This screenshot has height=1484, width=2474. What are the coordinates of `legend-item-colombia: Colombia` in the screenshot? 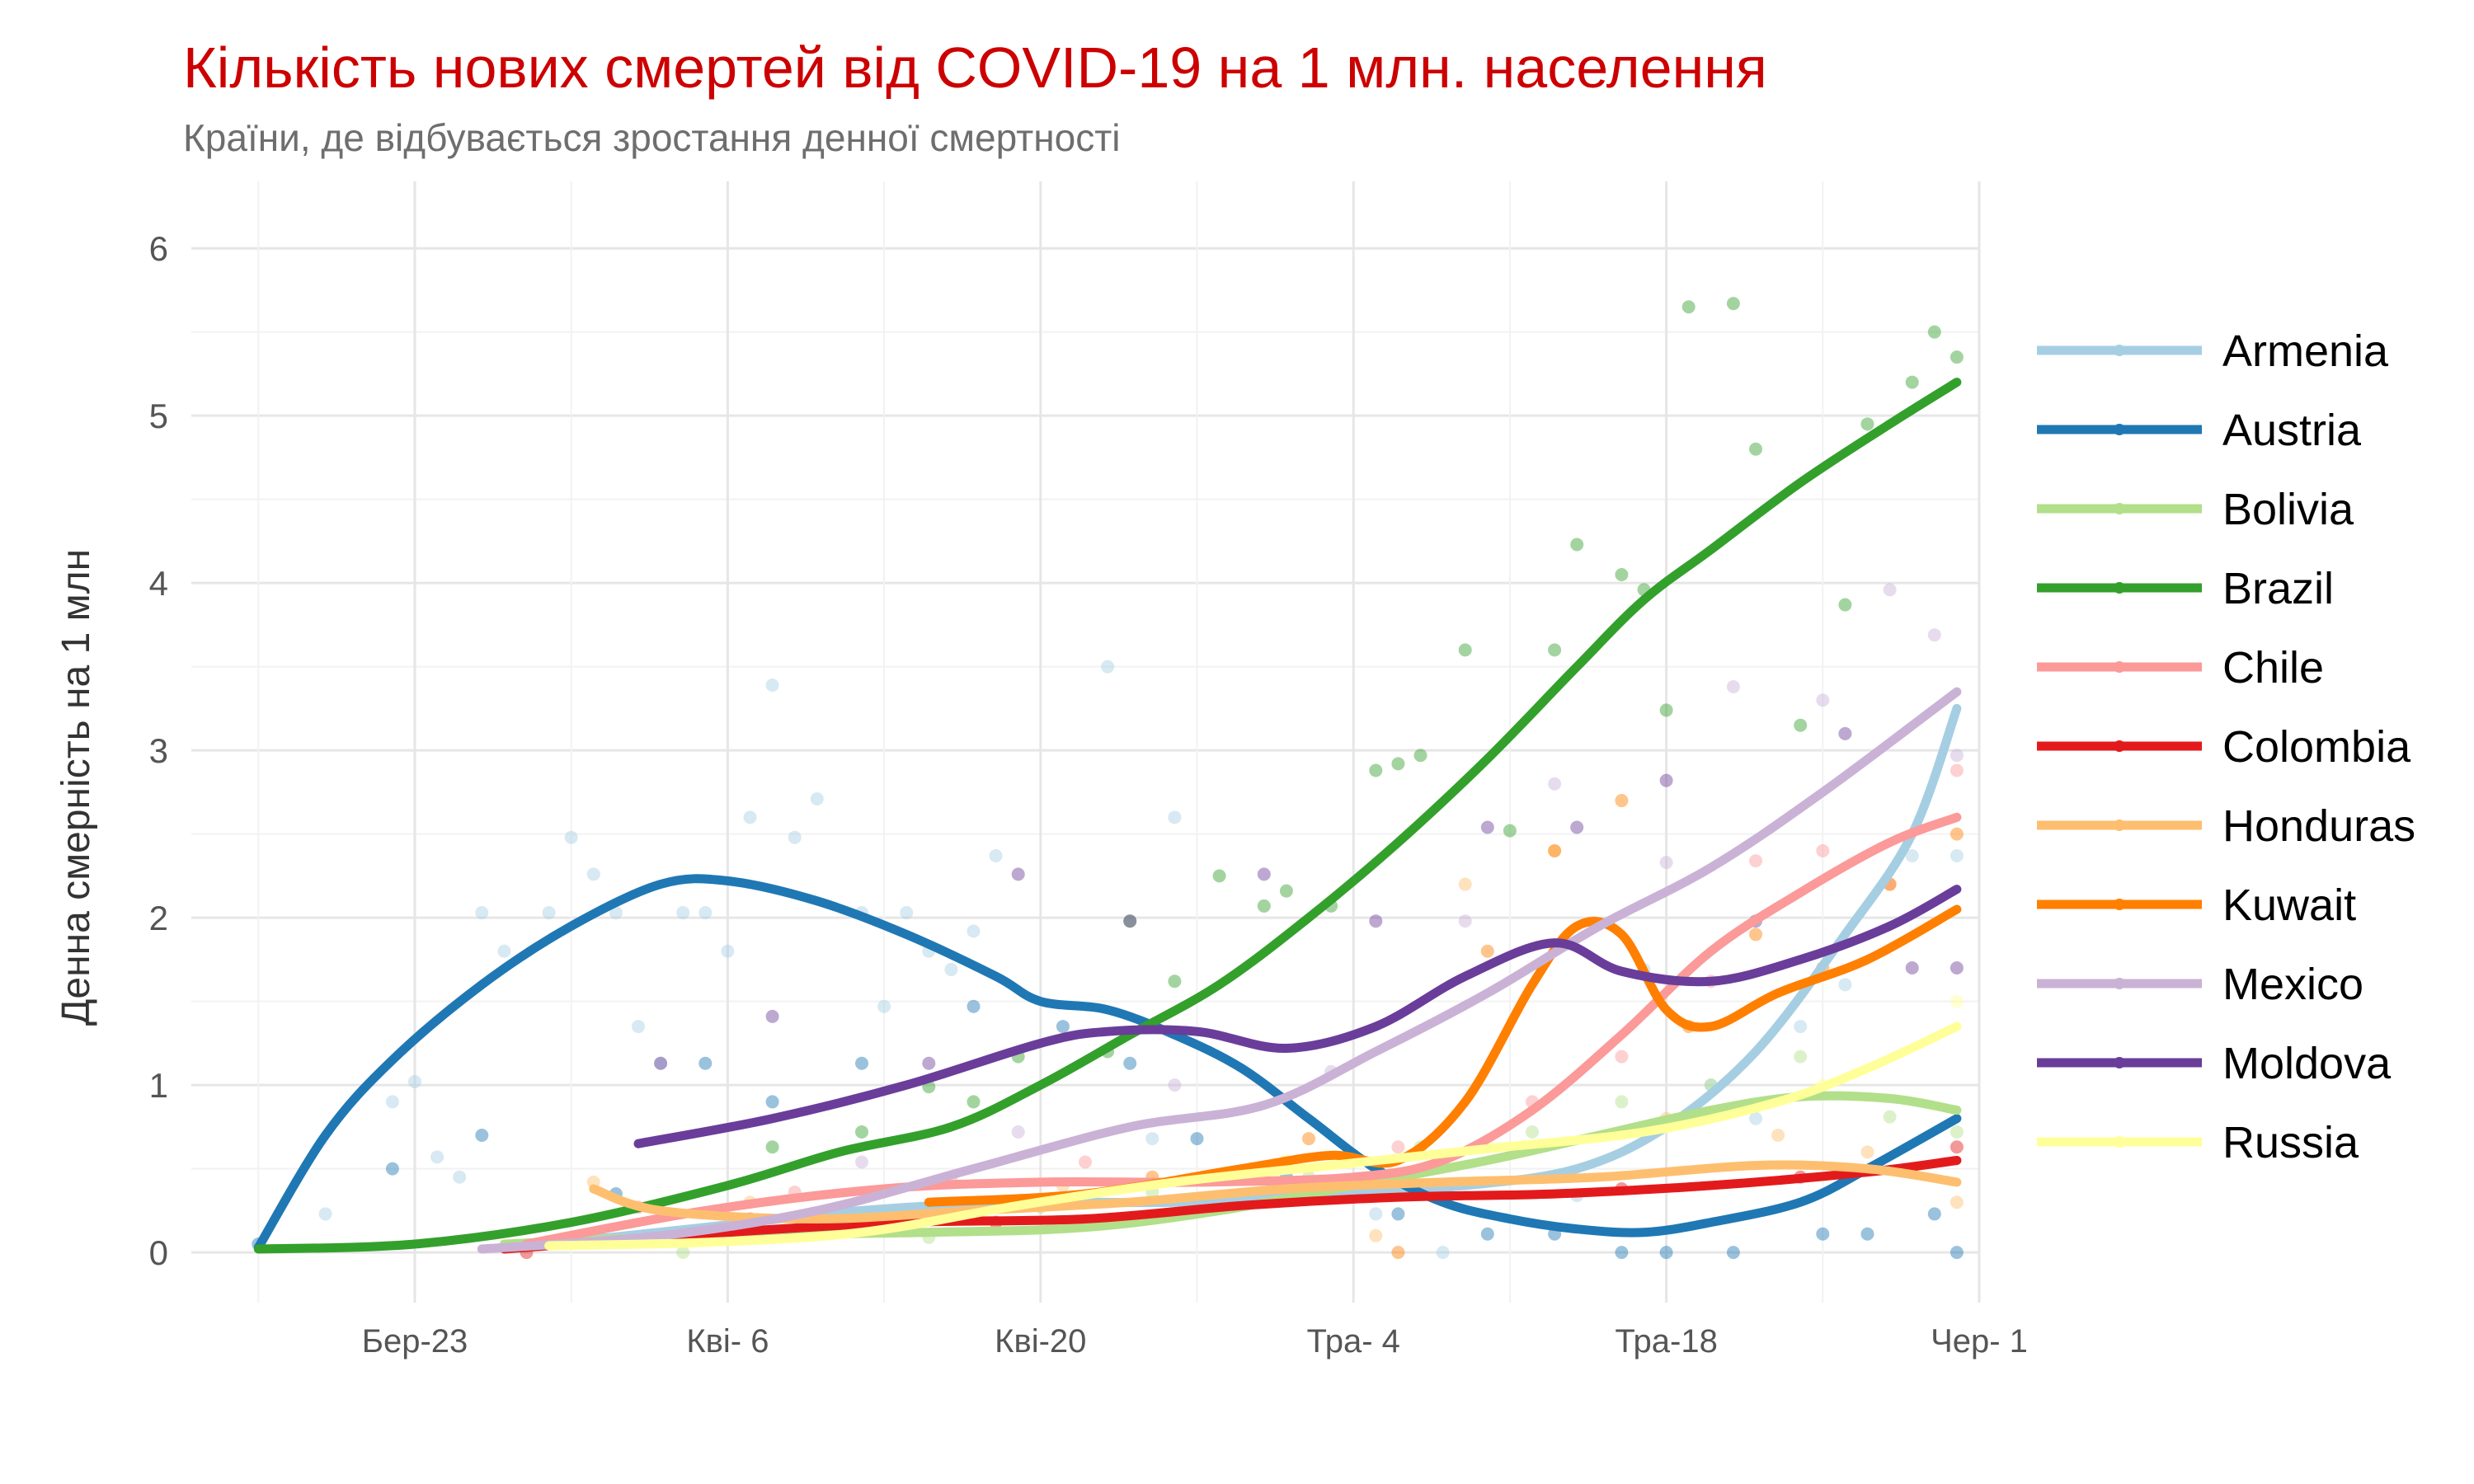 It's located at (2224, 747).